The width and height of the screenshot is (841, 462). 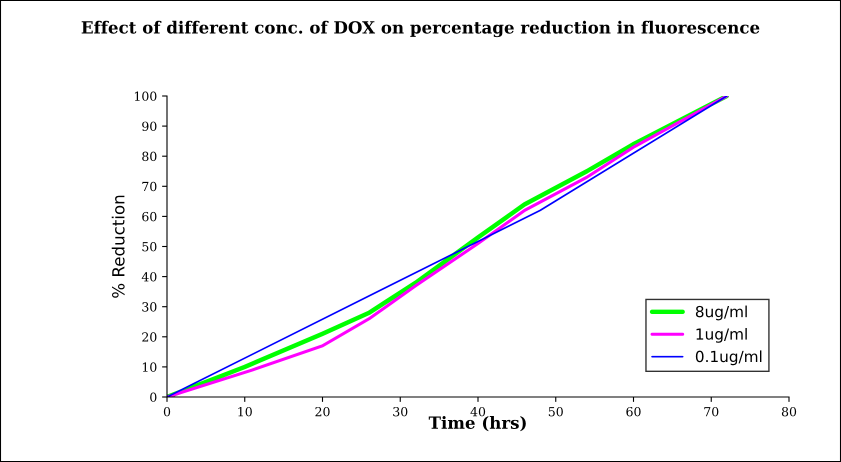 I want to click on x-tick-label: 50, so click(x=555, y=411).